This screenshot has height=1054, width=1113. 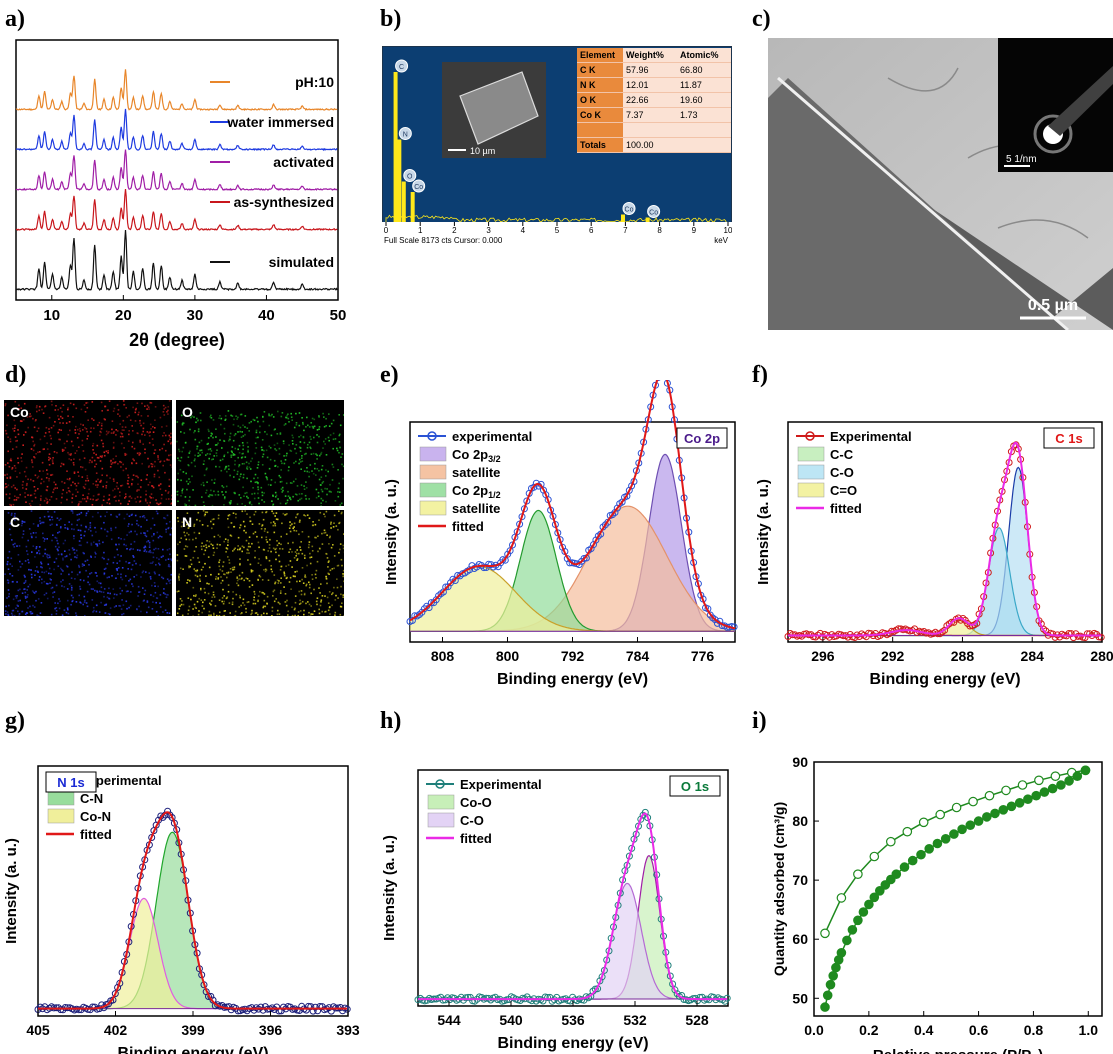 I want to click on x-tick-label-2: 399, so click(x=193, y=1030).